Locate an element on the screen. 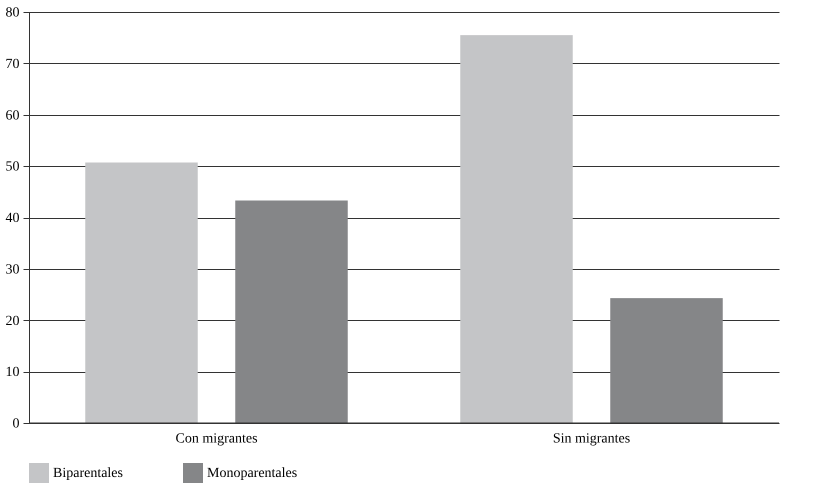 This screenshot has width=833, height=500. x-tick-label: Con migrantes is located at coordinates (216, 439).